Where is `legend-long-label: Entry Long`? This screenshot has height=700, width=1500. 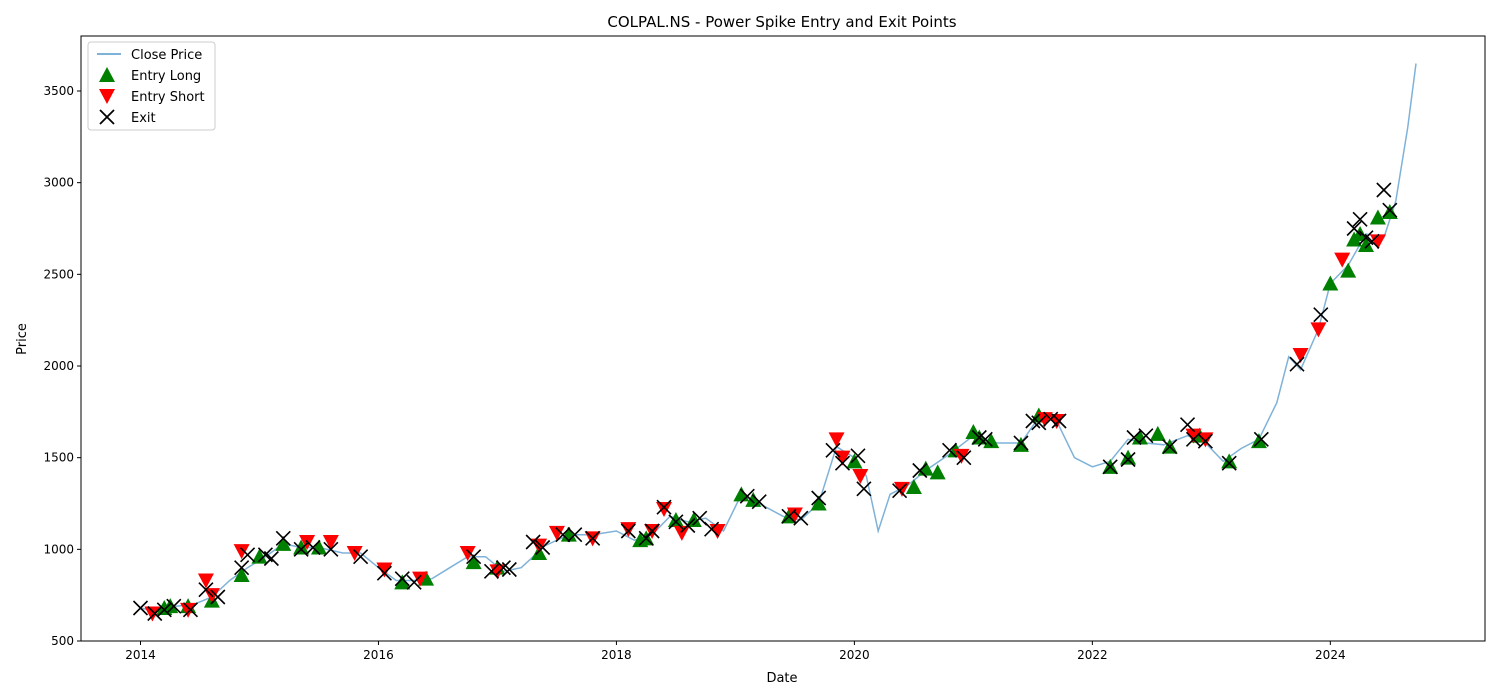 legend-long-label: Entry Long is located at coordinates (166, 76).